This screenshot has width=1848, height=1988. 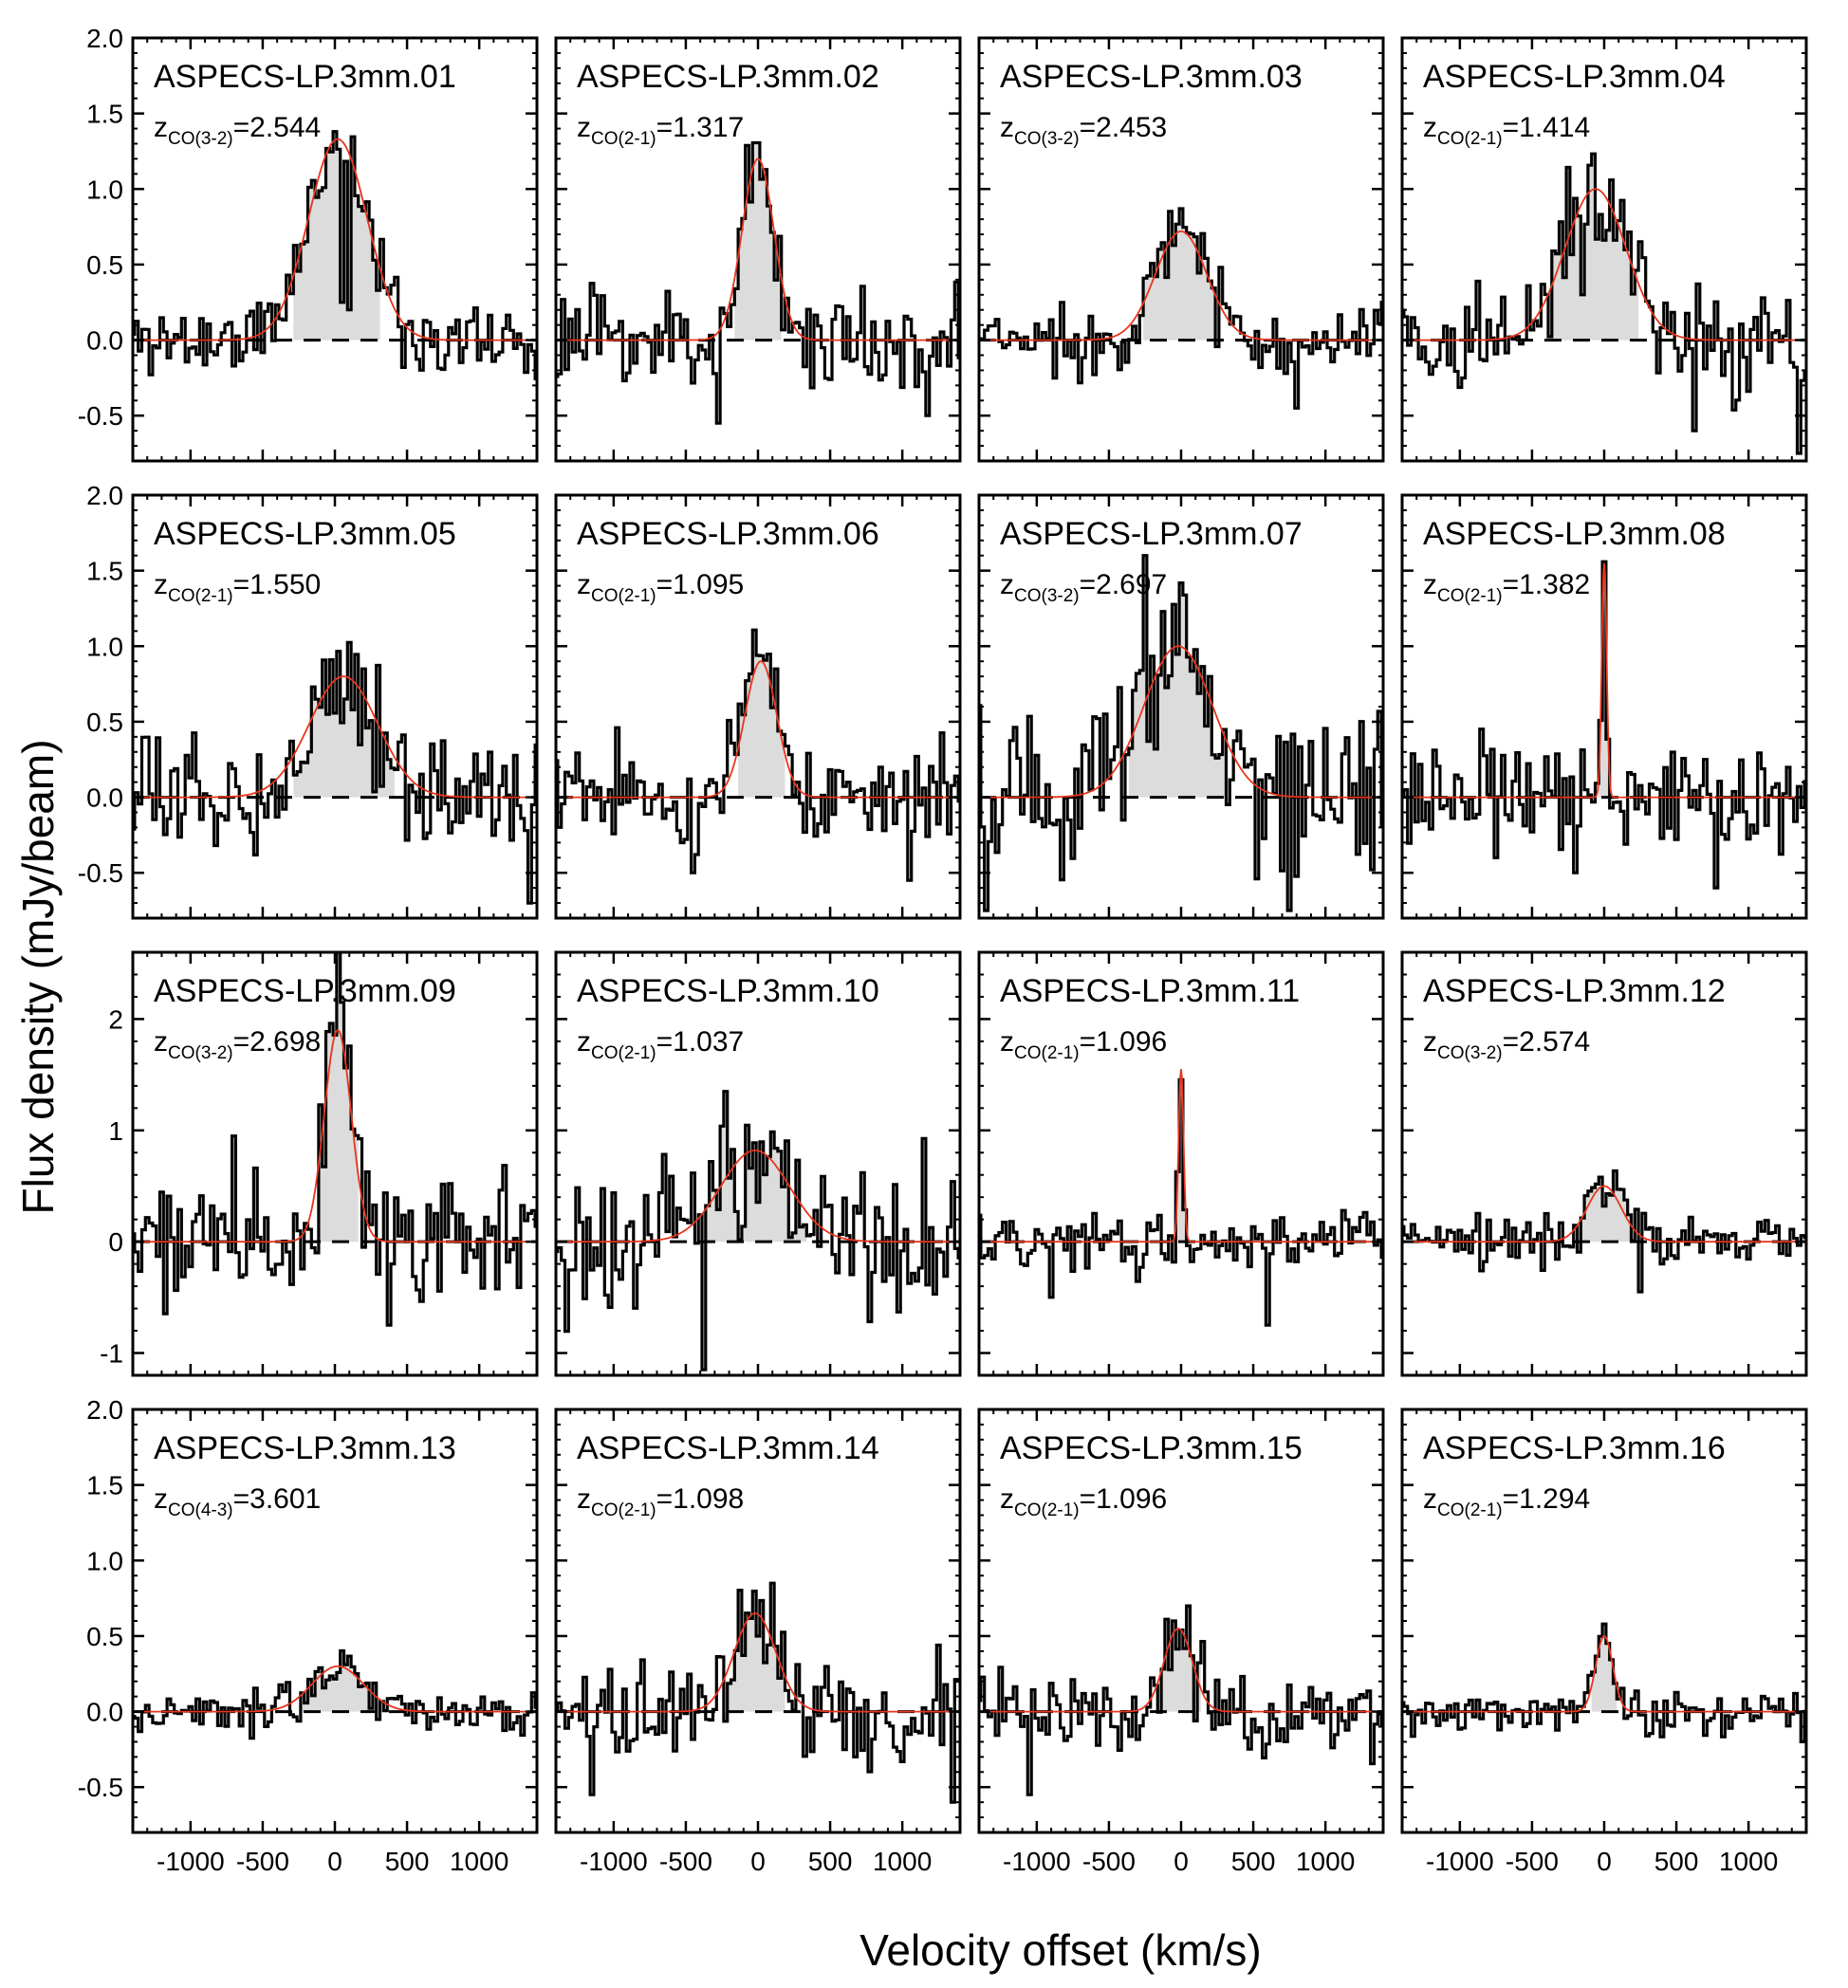 What do you see at coordinates (116, 1242) in the screenshot?
I see `y-tick-label: 0` at bounding box center [116, 1242].